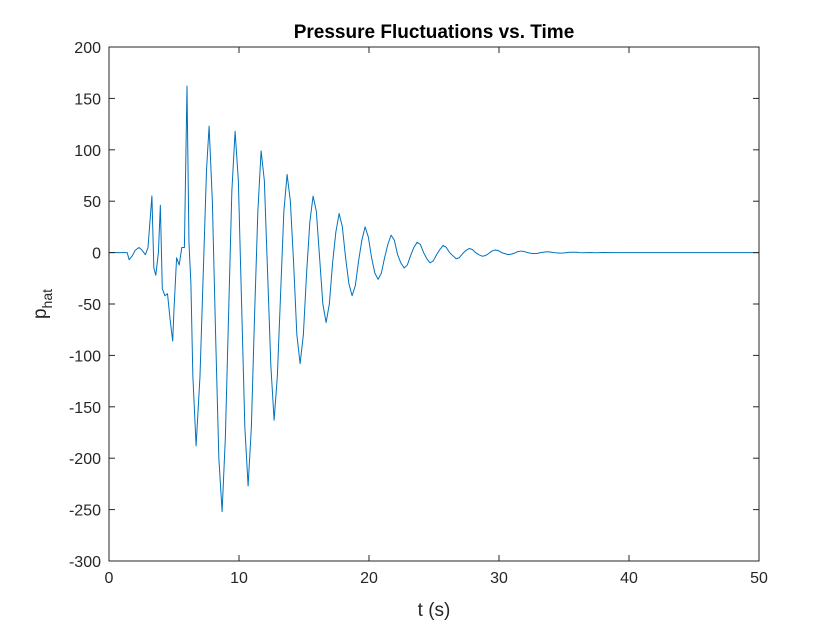 The height and width of the screenshot is (635, 840). What do you see at coordinates (40, 313) in the screenshot?
I see `y-axis-label-main: p` at bounding box center [40, 313].